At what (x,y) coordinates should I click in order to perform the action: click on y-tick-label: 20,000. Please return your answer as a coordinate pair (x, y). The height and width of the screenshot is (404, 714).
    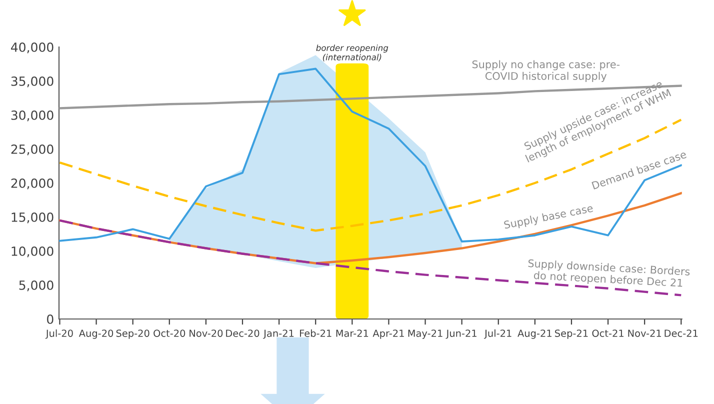
    Looking at the image, I should click on (32, 184).